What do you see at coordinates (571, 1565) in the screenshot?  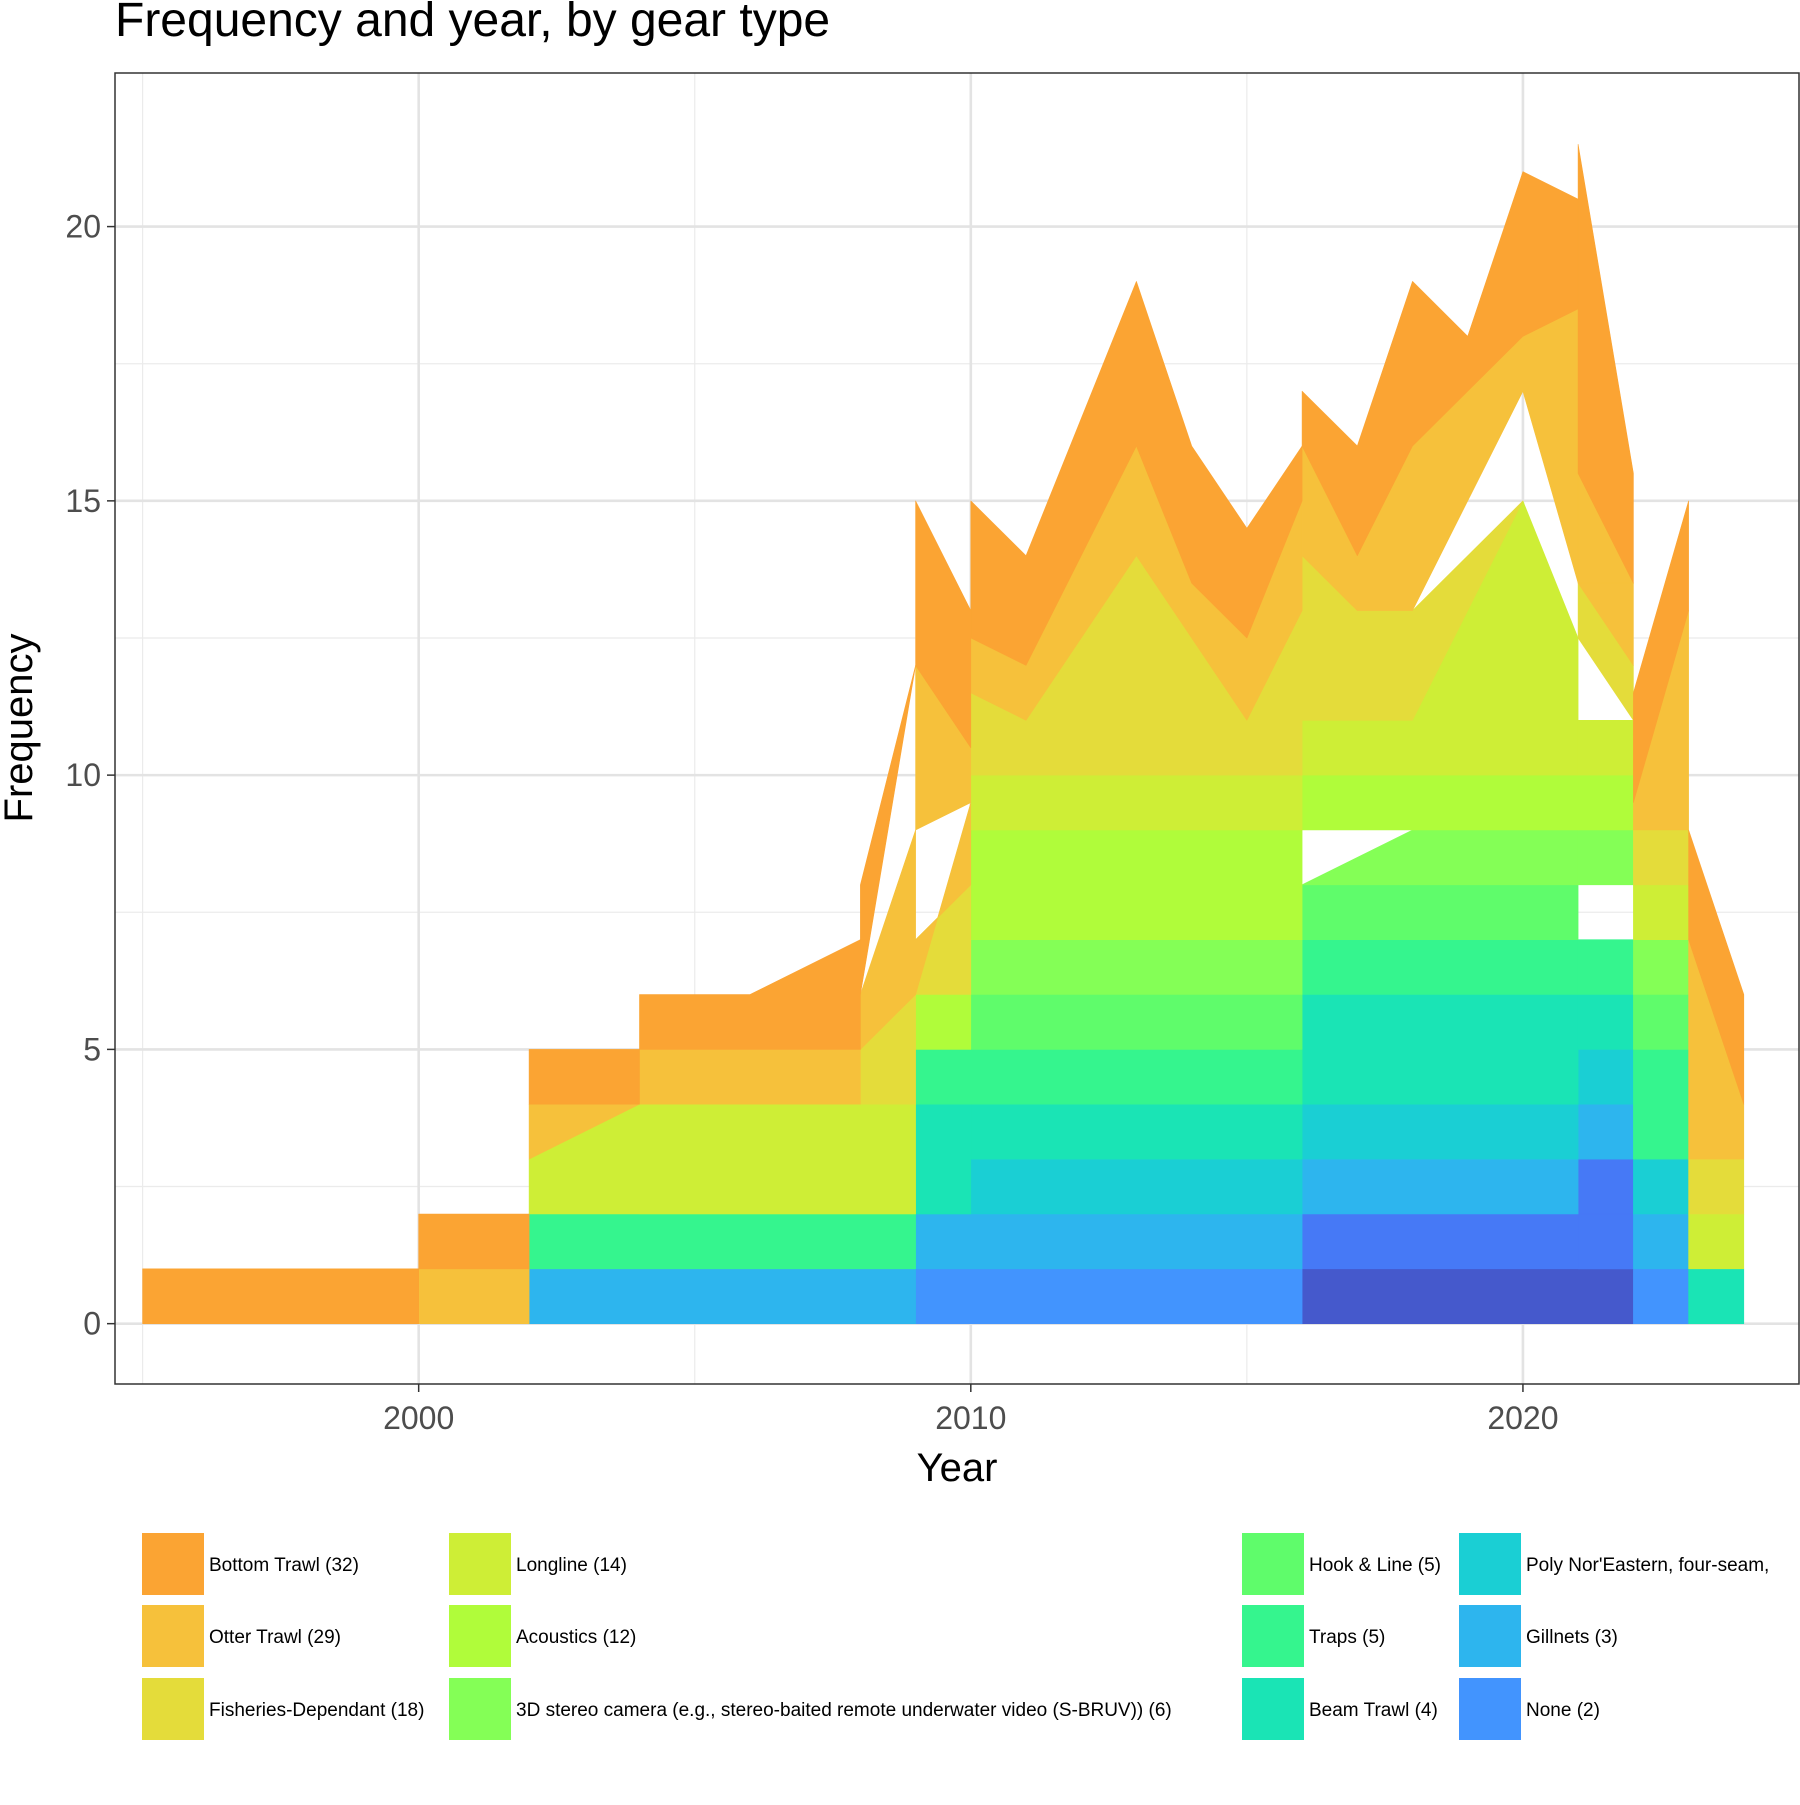 I see `legend-label: Longline (14)` at bounding box center [571, 1565].